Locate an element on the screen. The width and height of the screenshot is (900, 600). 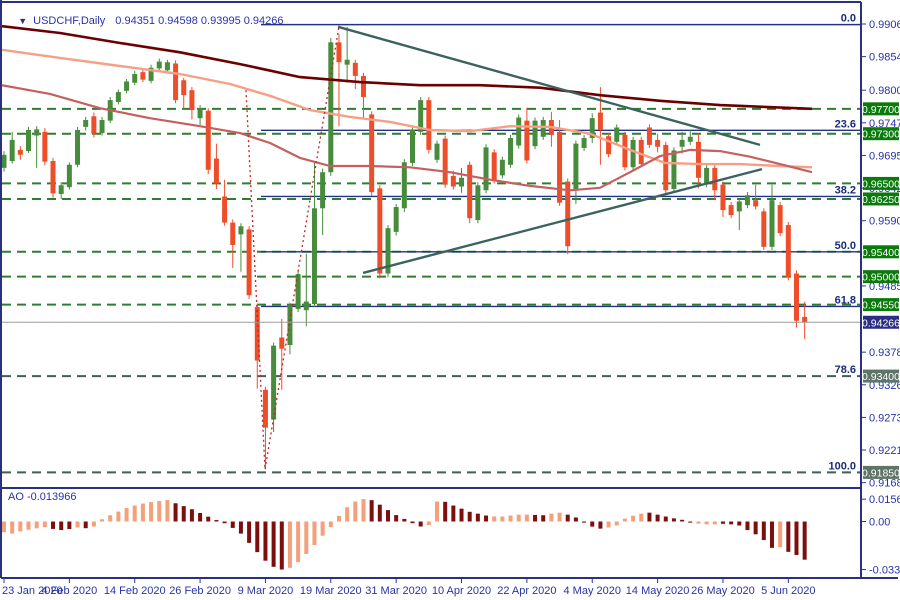
time-tick-label: 4 Feb 2020 is located at coordinates (70, 591).